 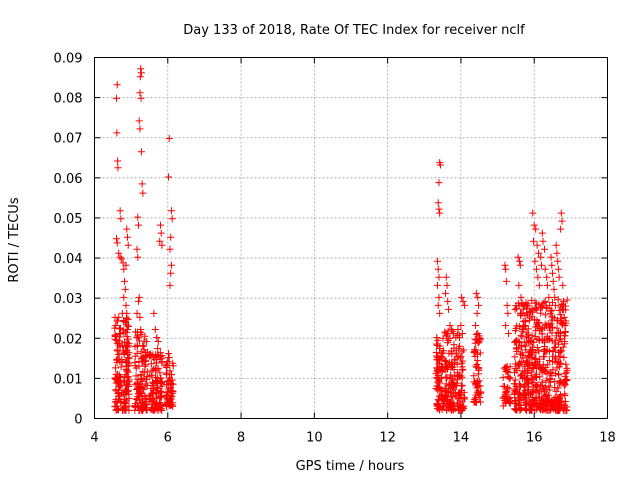 What do you see at coordinates (94, 438) in the screenshot?
I see `x-tick-label: 4` at bounding box center [94, 438].